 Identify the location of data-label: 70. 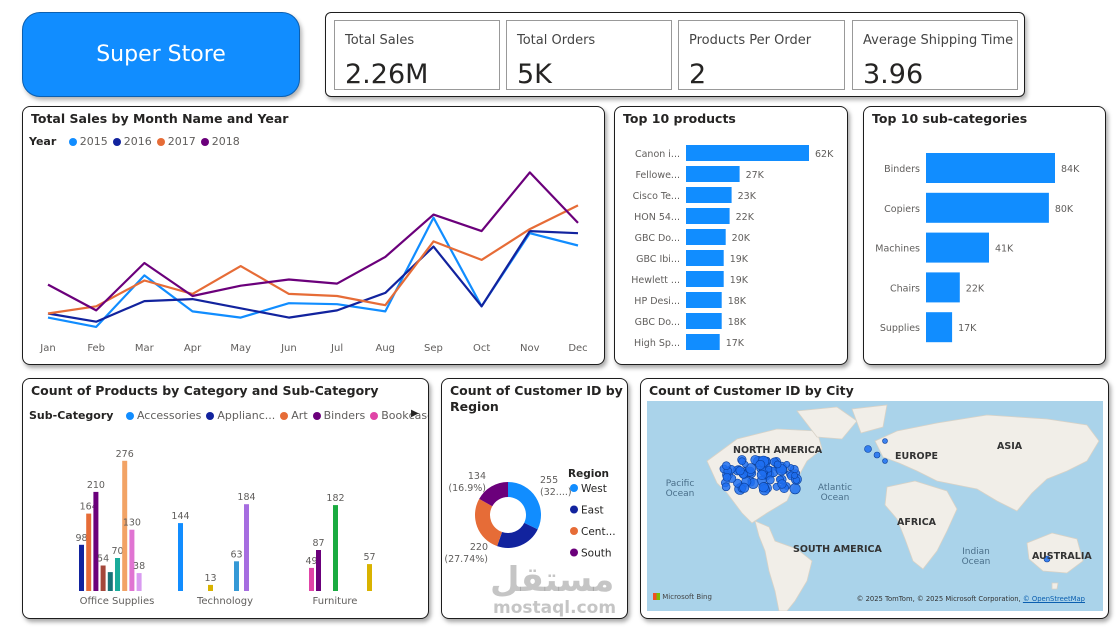
(117, 551).